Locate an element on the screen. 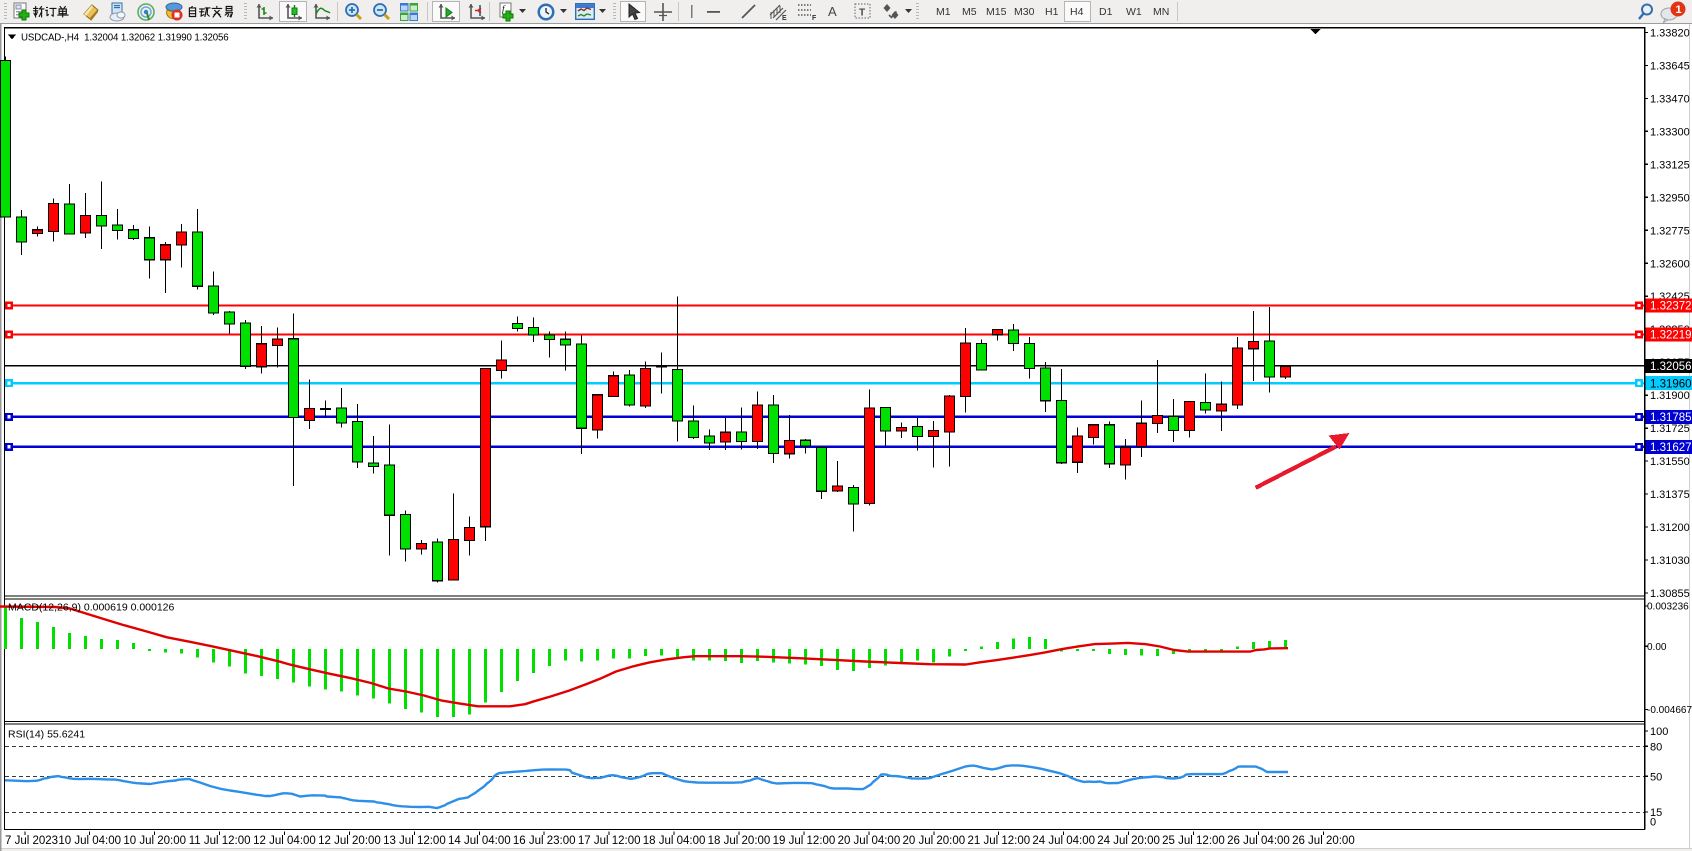 This screenshot has width=1692, height=851. svg-text: 1.32219 is located at coordinates (1671, 336).